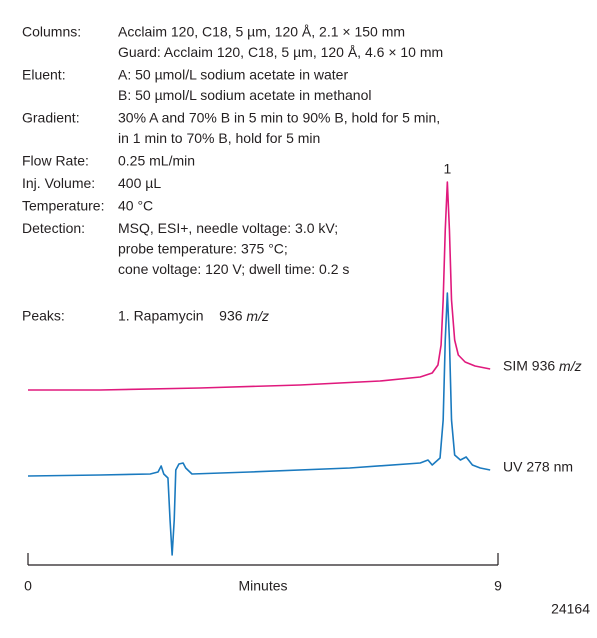  What do you see at coordinates (51, 118) in the screenshot?
I see `condition-label: Gradient:` at bounding box center [51, 118].